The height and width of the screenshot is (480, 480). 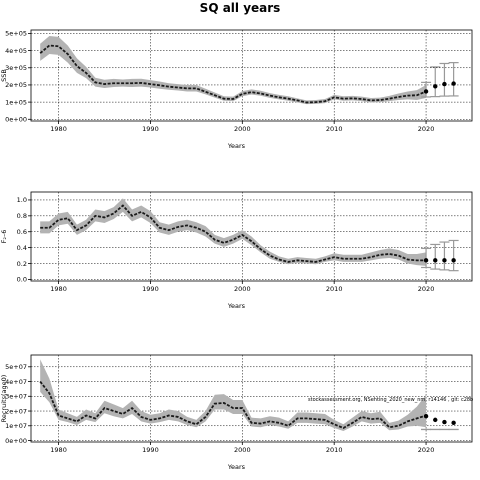 What do you see at coordinates (4, 399) in the screenshot?
I see `y-axis-label: Recruits(age0)` at bounding box center [4, 399].